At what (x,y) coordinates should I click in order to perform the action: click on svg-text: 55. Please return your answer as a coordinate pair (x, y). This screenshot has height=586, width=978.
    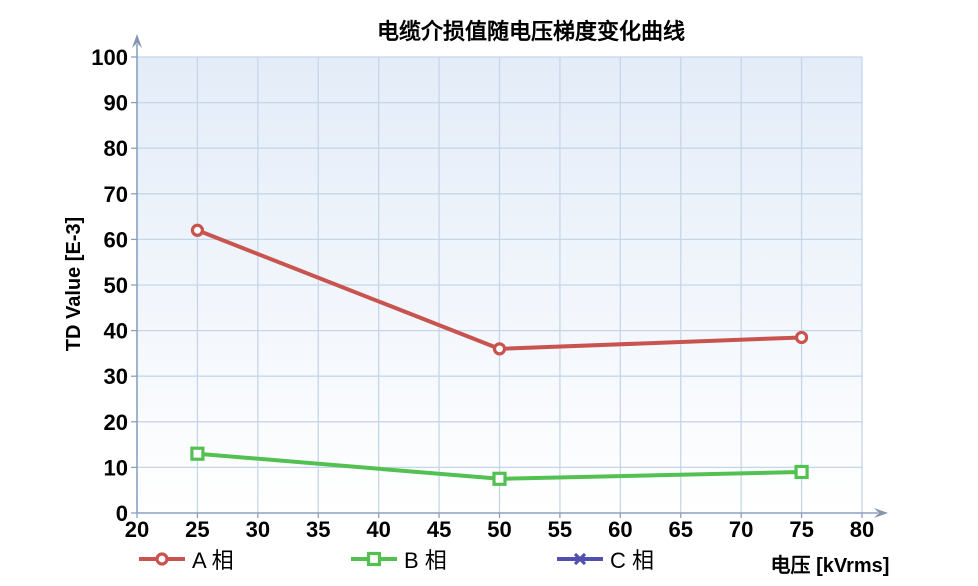
    Looking at the image, I should click on (560, 529).